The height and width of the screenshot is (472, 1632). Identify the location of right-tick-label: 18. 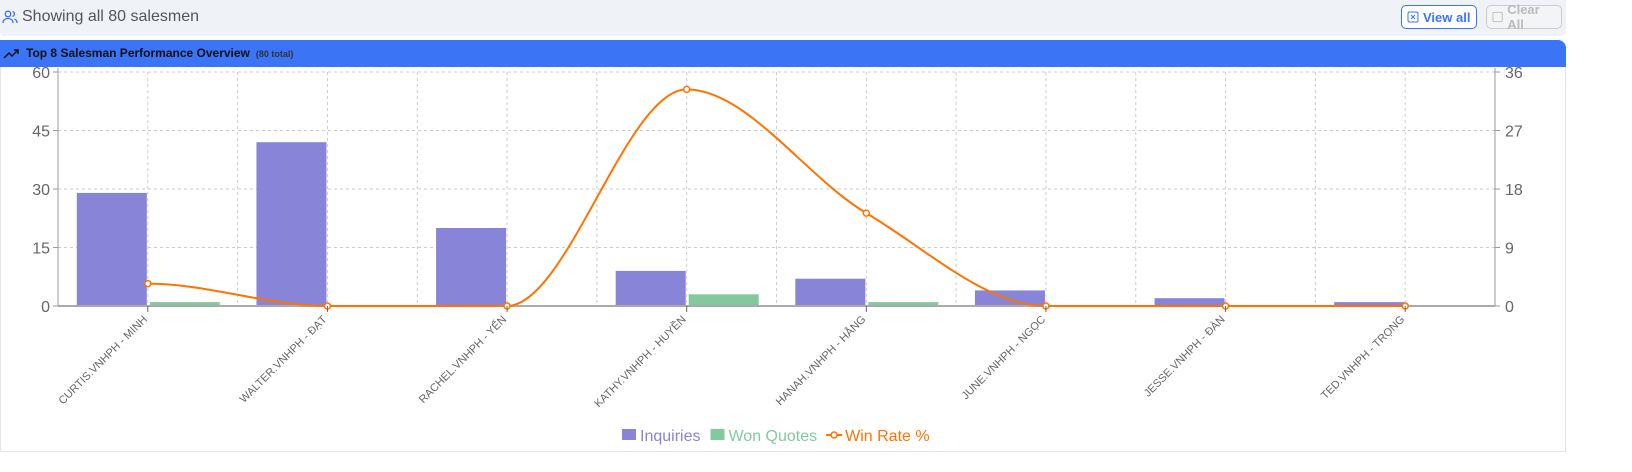
(1514, 190).